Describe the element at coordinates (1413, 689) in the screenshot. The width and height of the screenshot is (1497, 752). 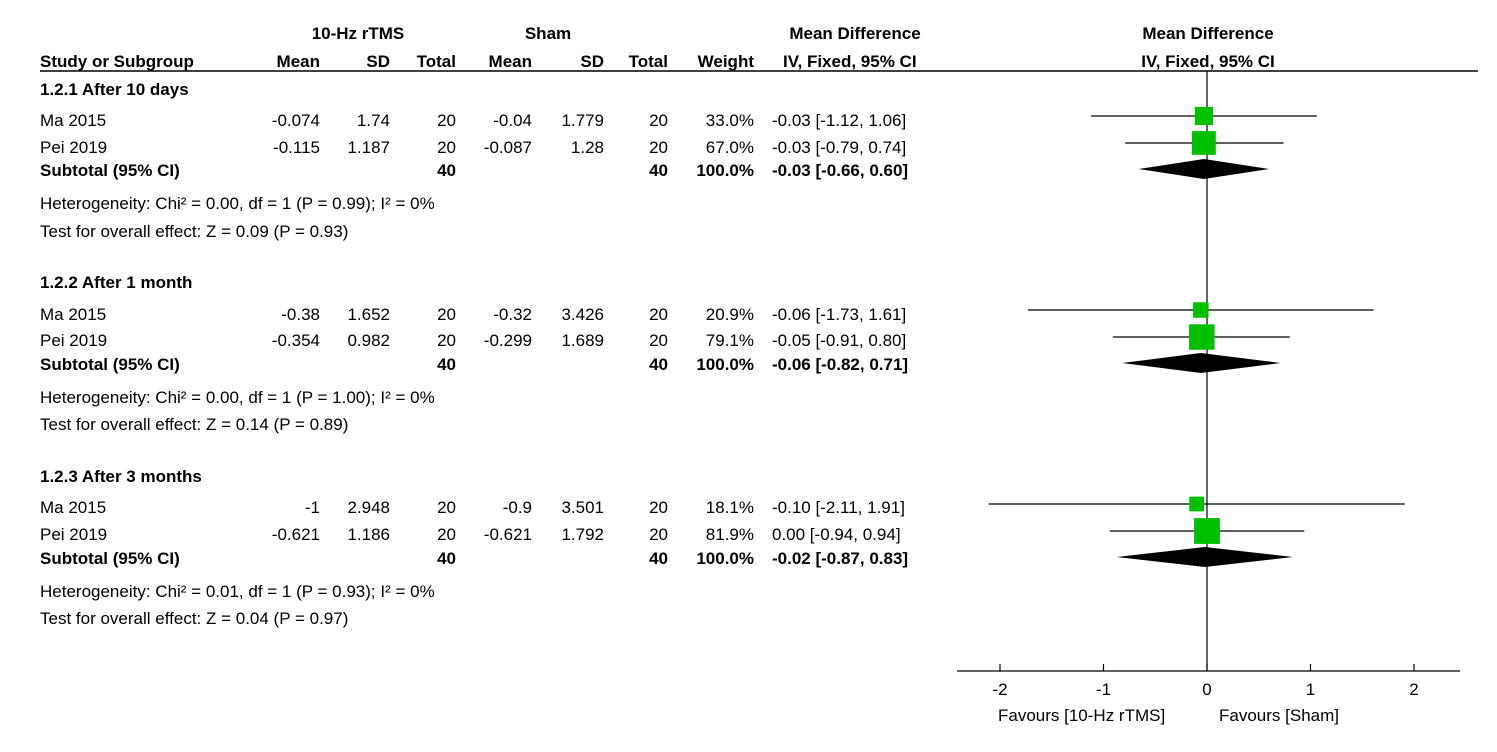
I see `x-axis-tick-label: 2` at that location.